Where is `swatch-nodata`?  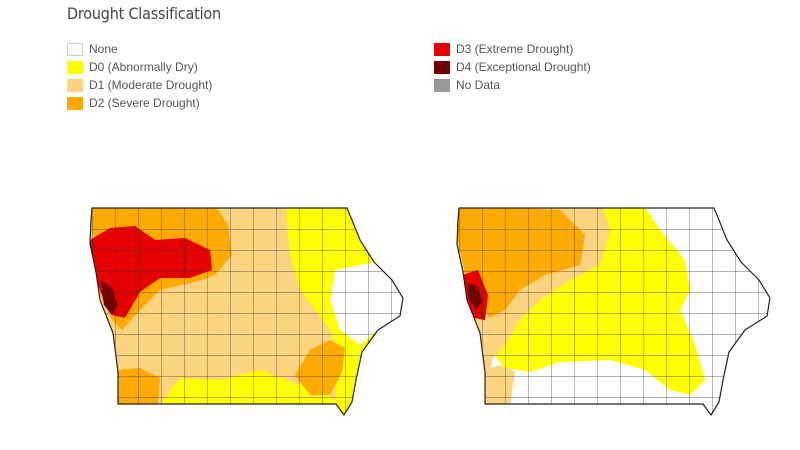 swatch-nodata is located at coordinates (442, 85).